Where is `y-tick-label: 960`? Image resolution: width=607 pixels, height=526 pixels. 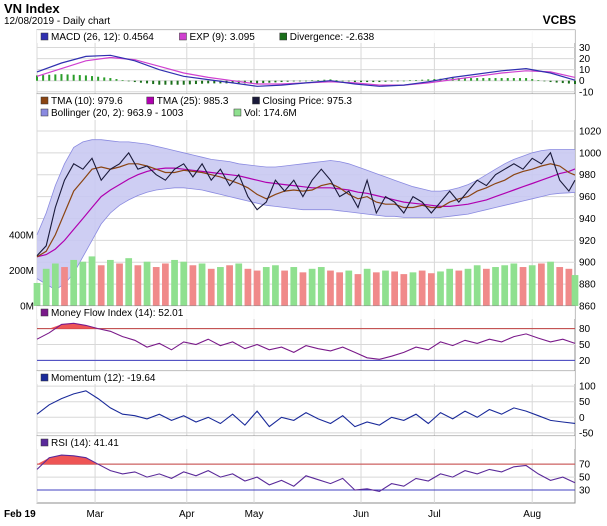
y-tick-label: 960 is located at coordinates (587, 197).